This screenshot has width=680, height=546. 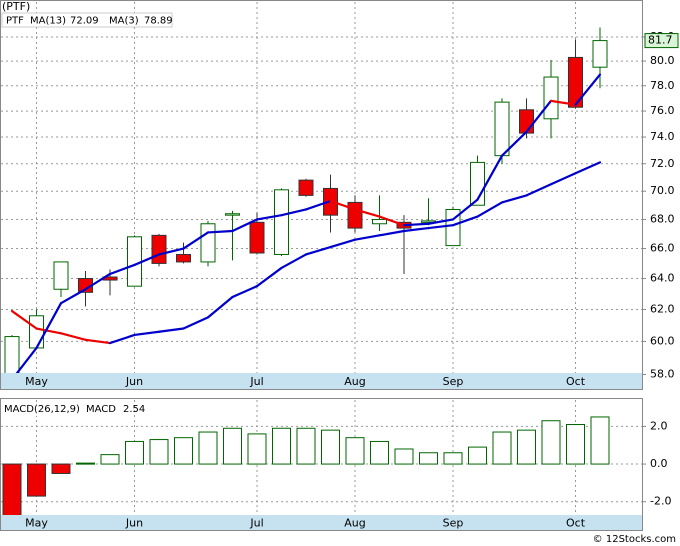 What do you see at coordinates (453, 381) in the screenshot?
I see `x-tick-label: Sep` at bounding box center [453, 381].